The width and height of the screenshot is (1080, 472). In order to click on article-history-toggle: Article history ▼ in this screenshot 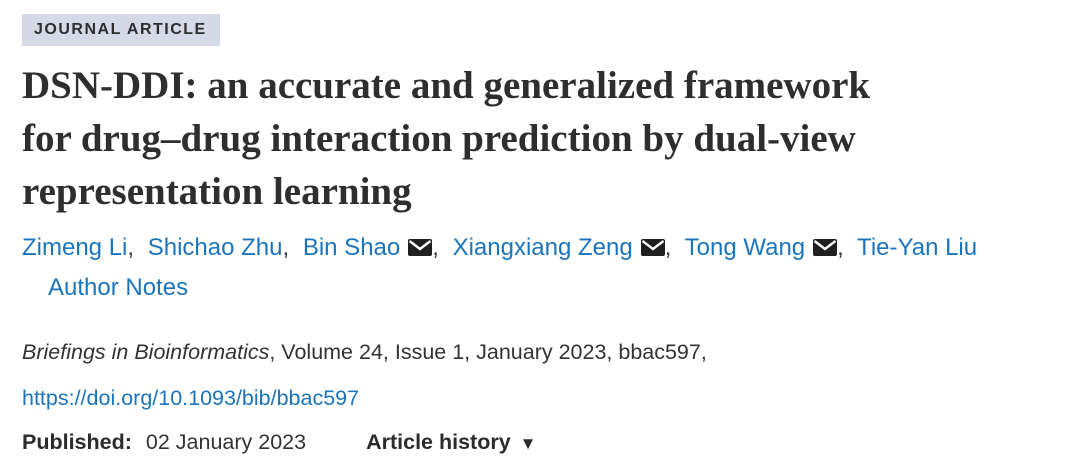, I will do `click(451, 442)`.